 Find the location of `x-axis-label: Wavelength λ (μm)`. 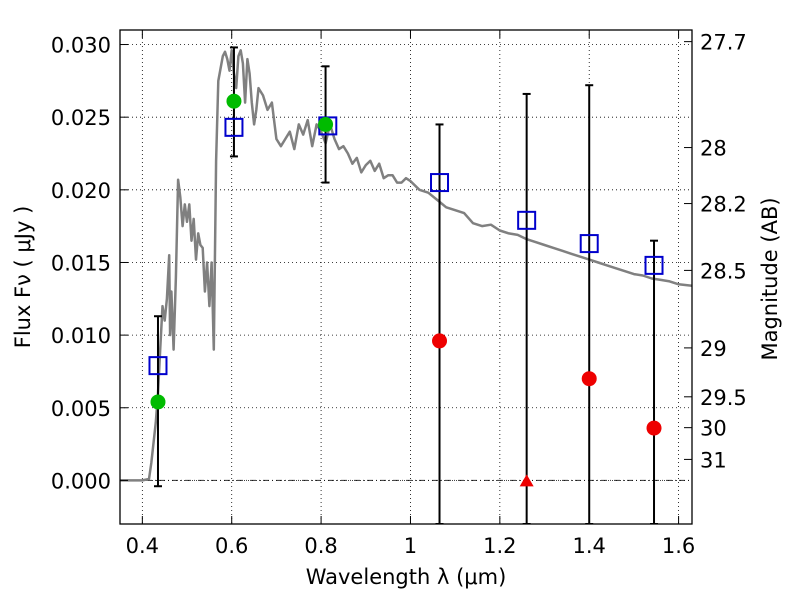

x-axis-label: Wavelength λ (μm) is located at coordinates (406, 577).